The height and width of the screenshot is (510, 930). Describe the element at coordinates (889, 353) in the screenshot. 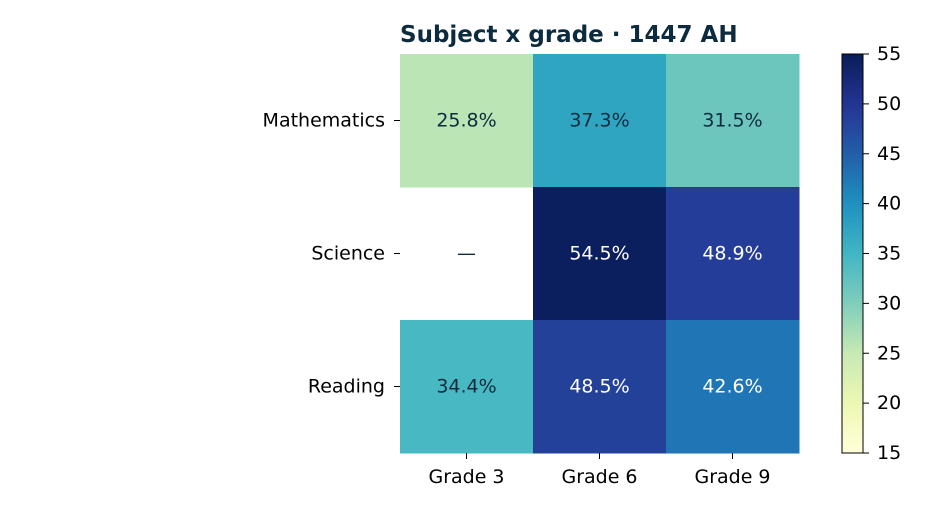

I see `colorbar-tick-label: 25` at that location.